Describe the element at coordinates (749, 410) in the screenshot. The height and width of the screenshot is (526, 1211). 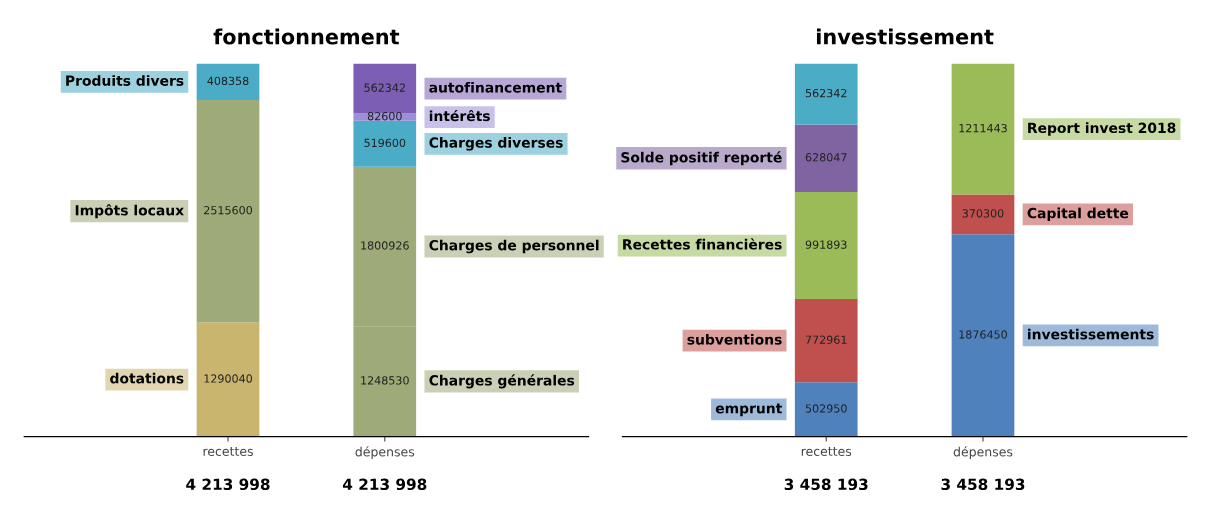
I see `series-label: emprunt` at that location.